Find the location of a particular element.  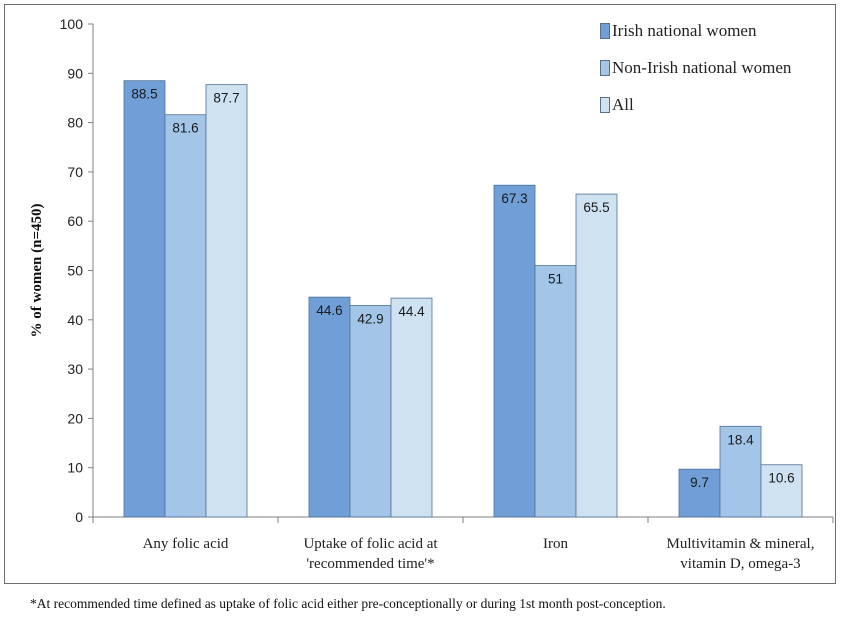

x-tick-label: Multivitamin & mineral, is located at coordinates (741, 544).